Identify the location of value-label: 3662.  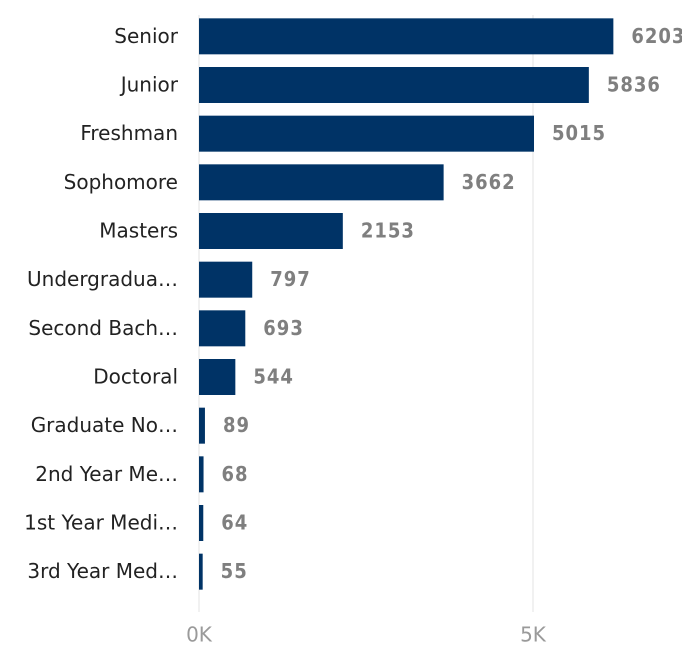
(489, 182).